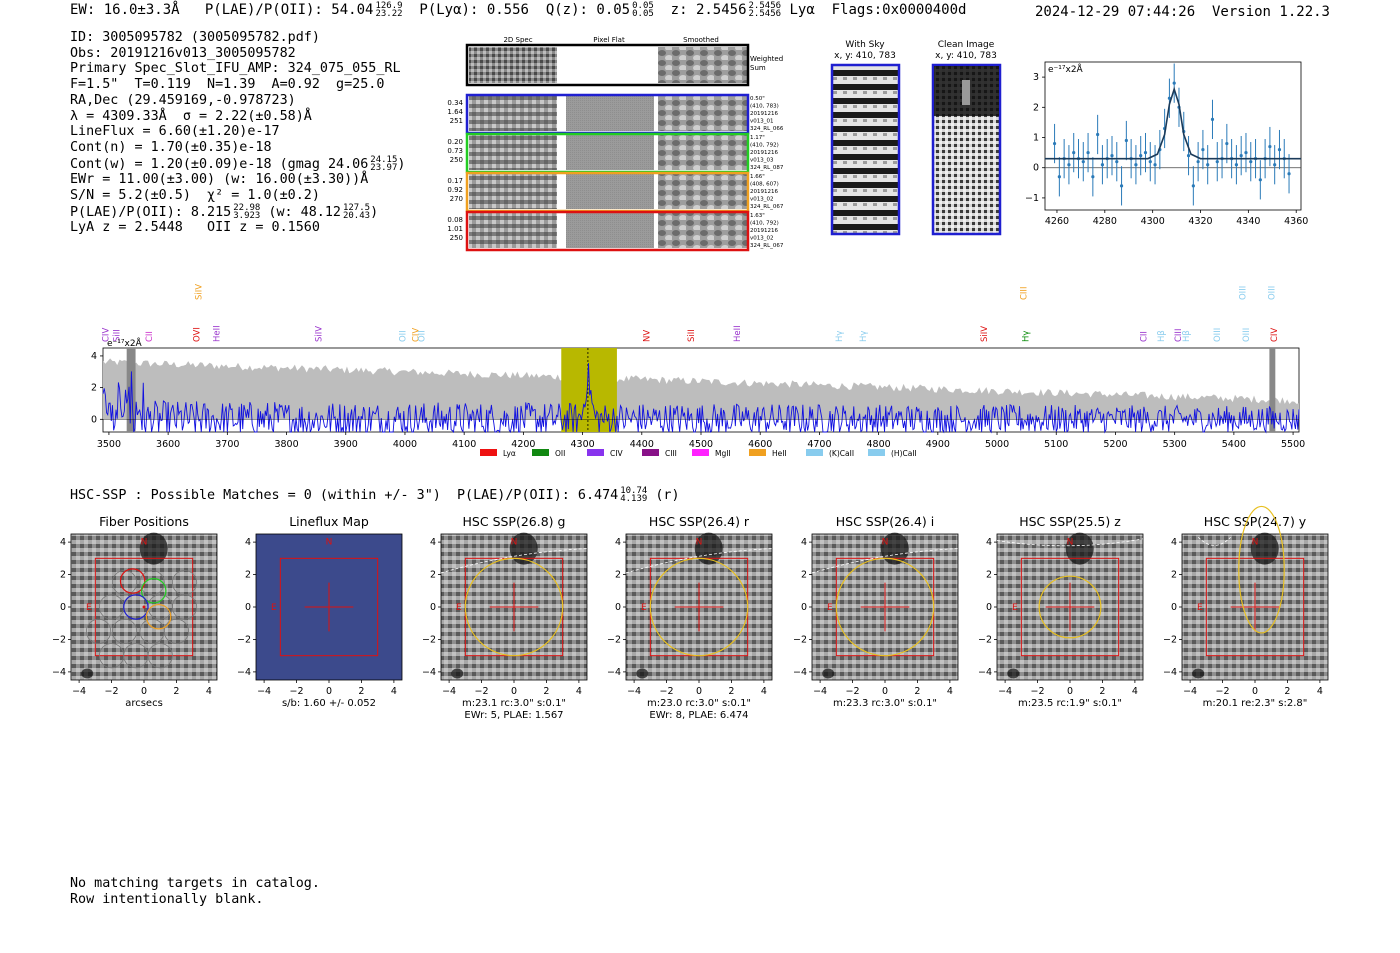  I want to click on faint-source, so click(828, 673).